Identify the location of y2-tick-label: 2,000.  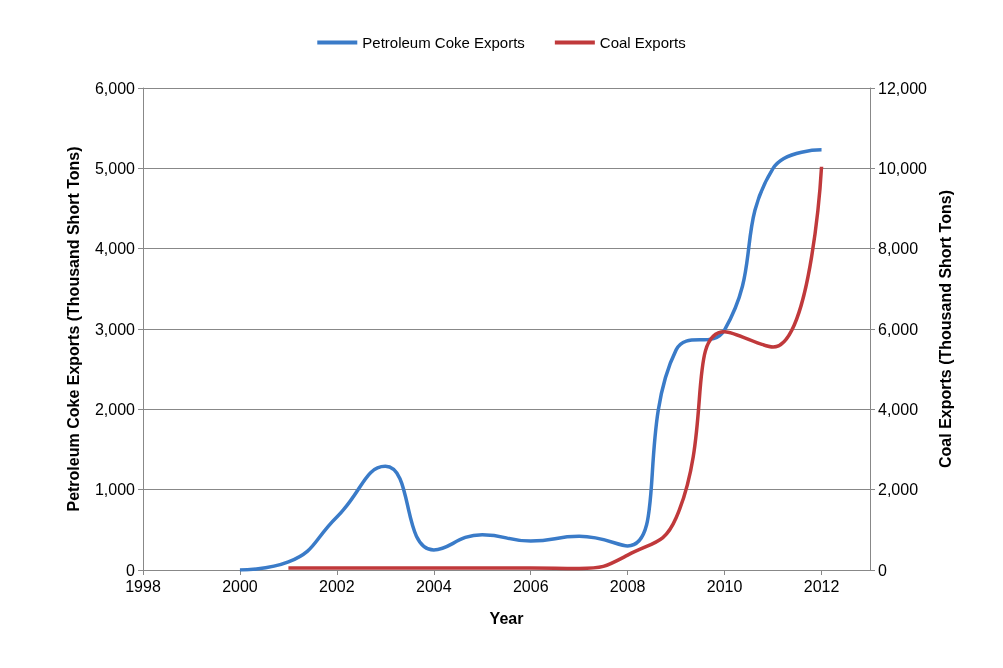
(898, 490).